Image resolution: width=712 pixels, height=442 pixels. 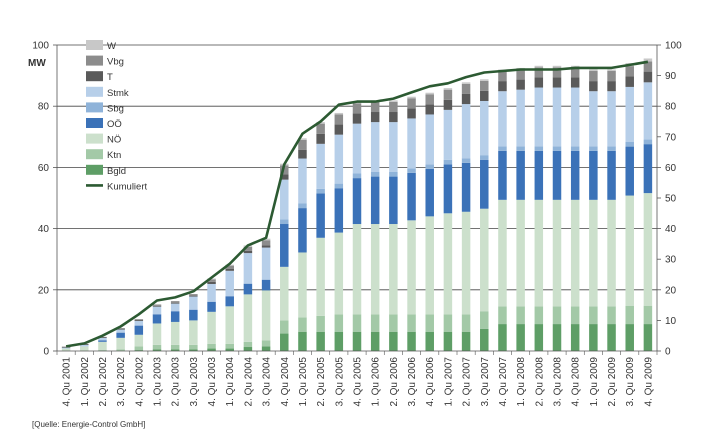 What do you see at coordinates (668, 352) in the screenshot?
I see `y2-tick-label: 0` at bounding box center [668, 352].